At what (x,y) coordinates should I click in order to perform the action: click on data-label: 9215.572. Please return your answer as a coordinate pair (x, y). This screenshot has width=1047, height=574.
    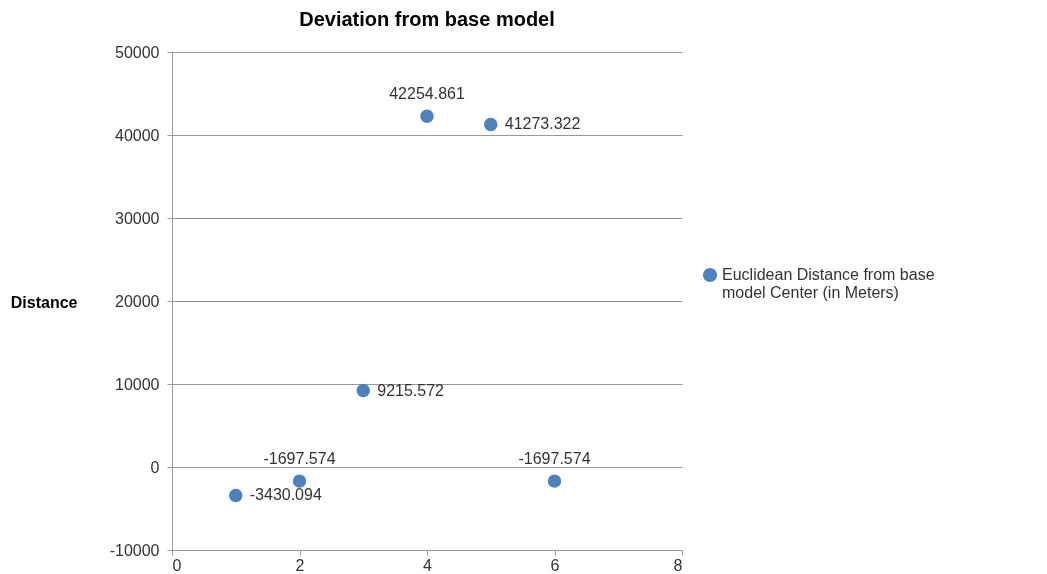
    Looking at the image, I should click on (411, 390).